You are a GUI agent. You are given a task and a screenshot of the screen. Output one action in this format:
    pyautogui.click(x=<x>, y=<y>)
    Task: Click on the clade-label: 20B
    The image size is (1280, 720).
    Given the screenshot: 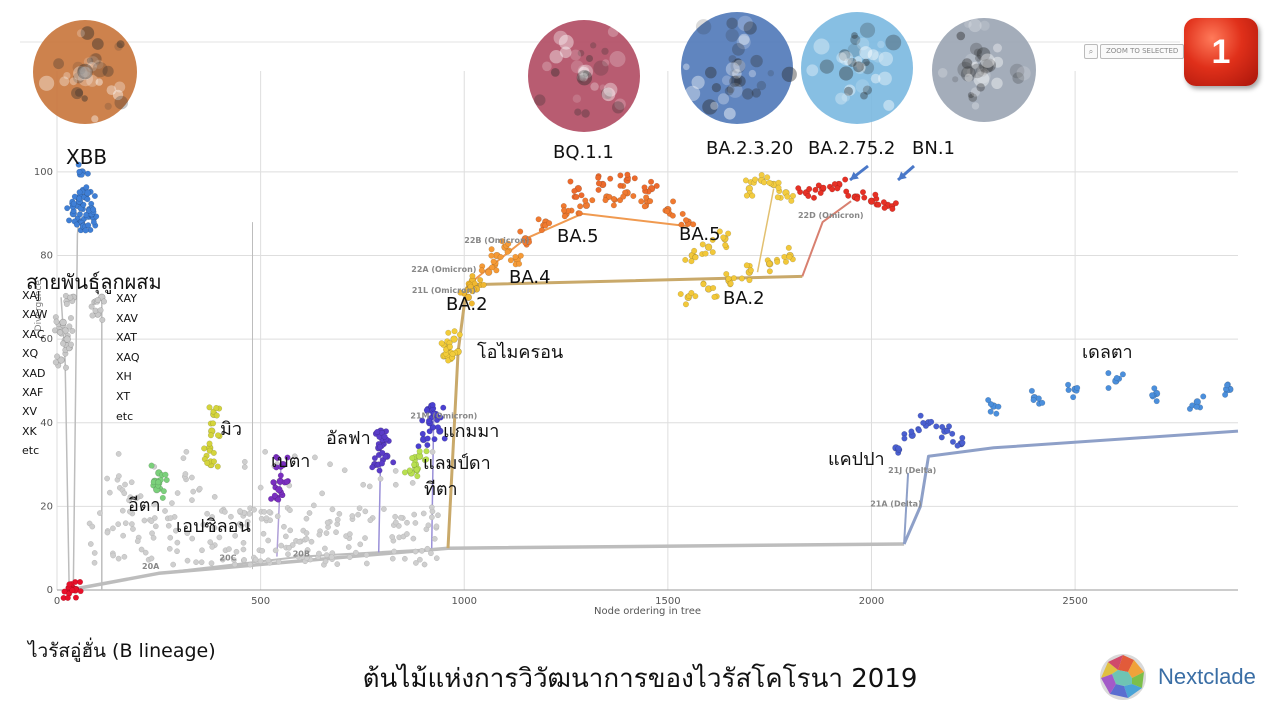 What is the action you would take?
    pyautogui.click(x=301, y=554)
    